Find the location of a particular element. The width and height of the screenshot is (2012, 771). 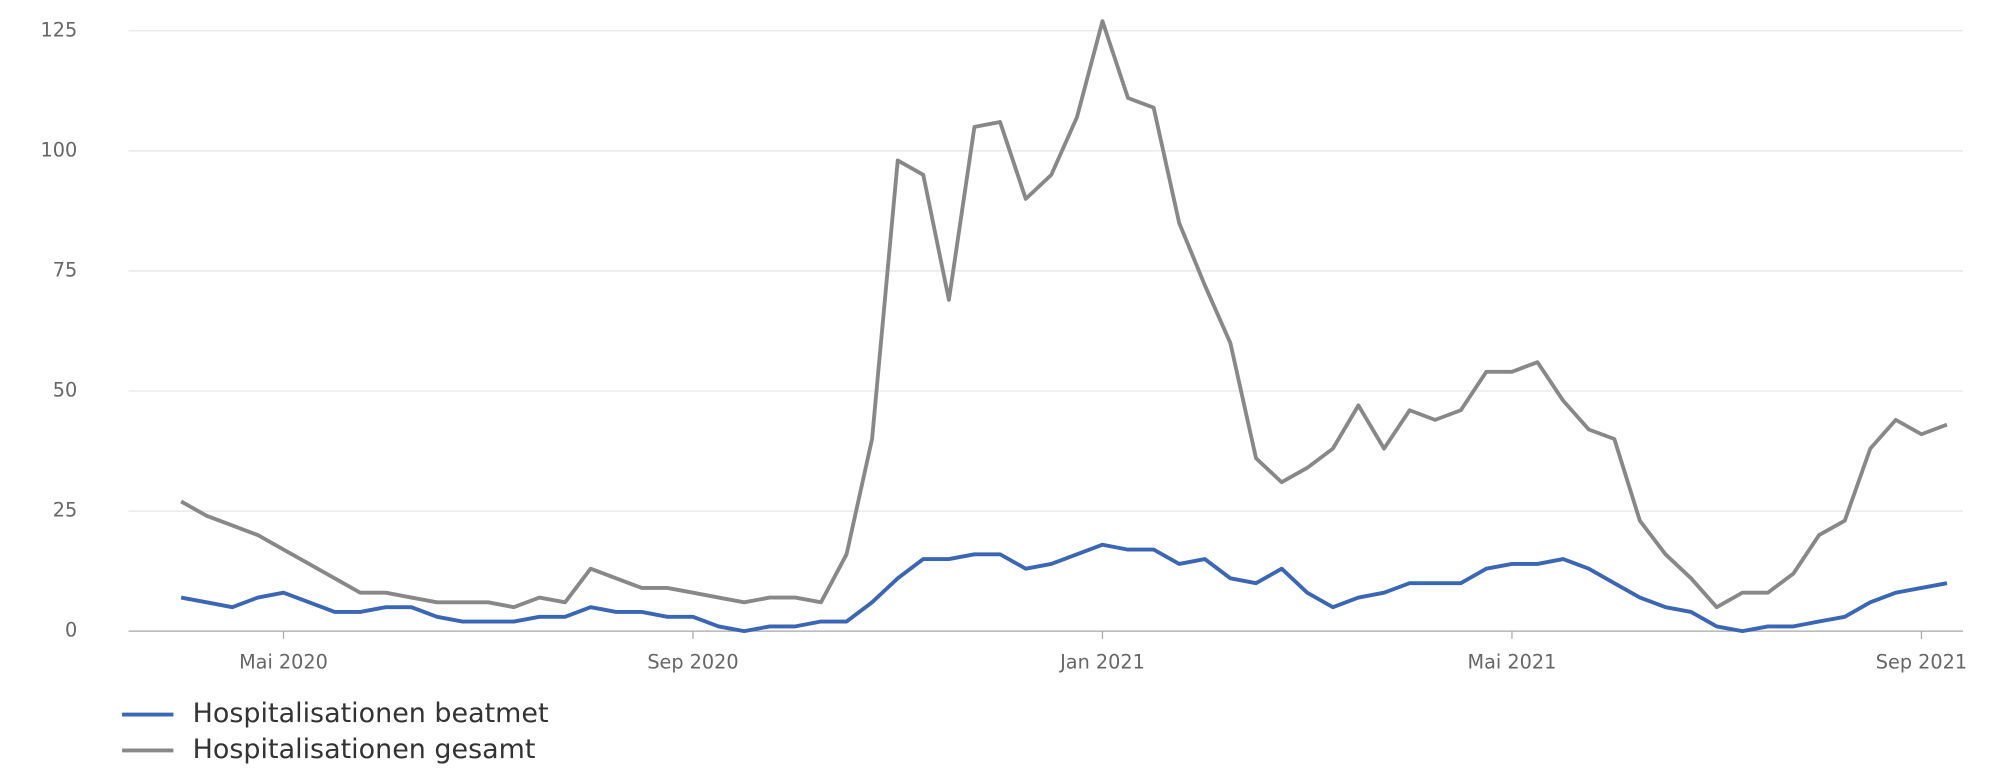

y-tick-label: 25 is located at coordinates (65, 510).